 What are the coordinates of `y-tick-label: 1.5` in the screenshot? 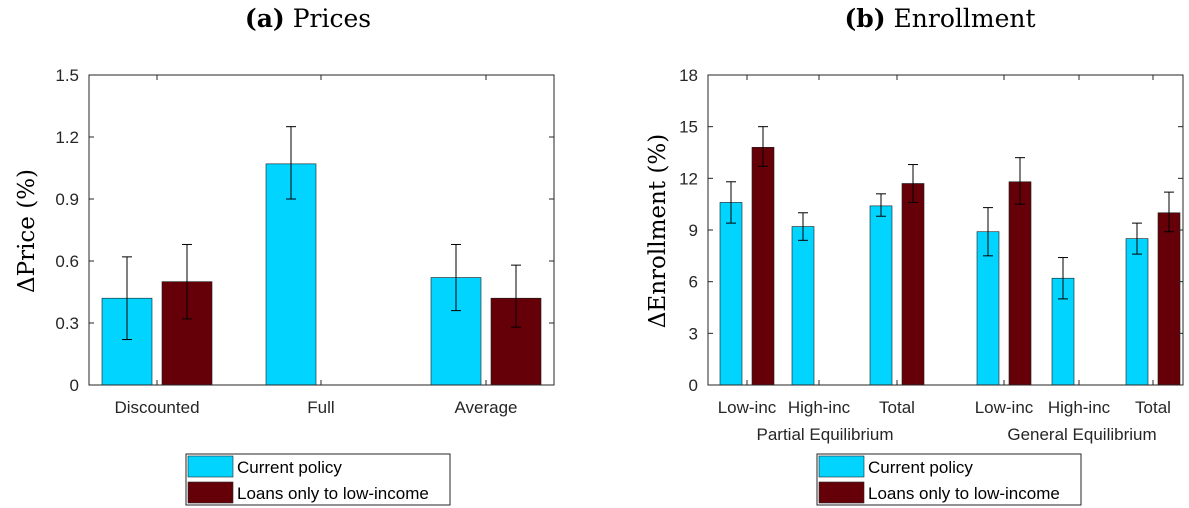 It's located at (67, 75).